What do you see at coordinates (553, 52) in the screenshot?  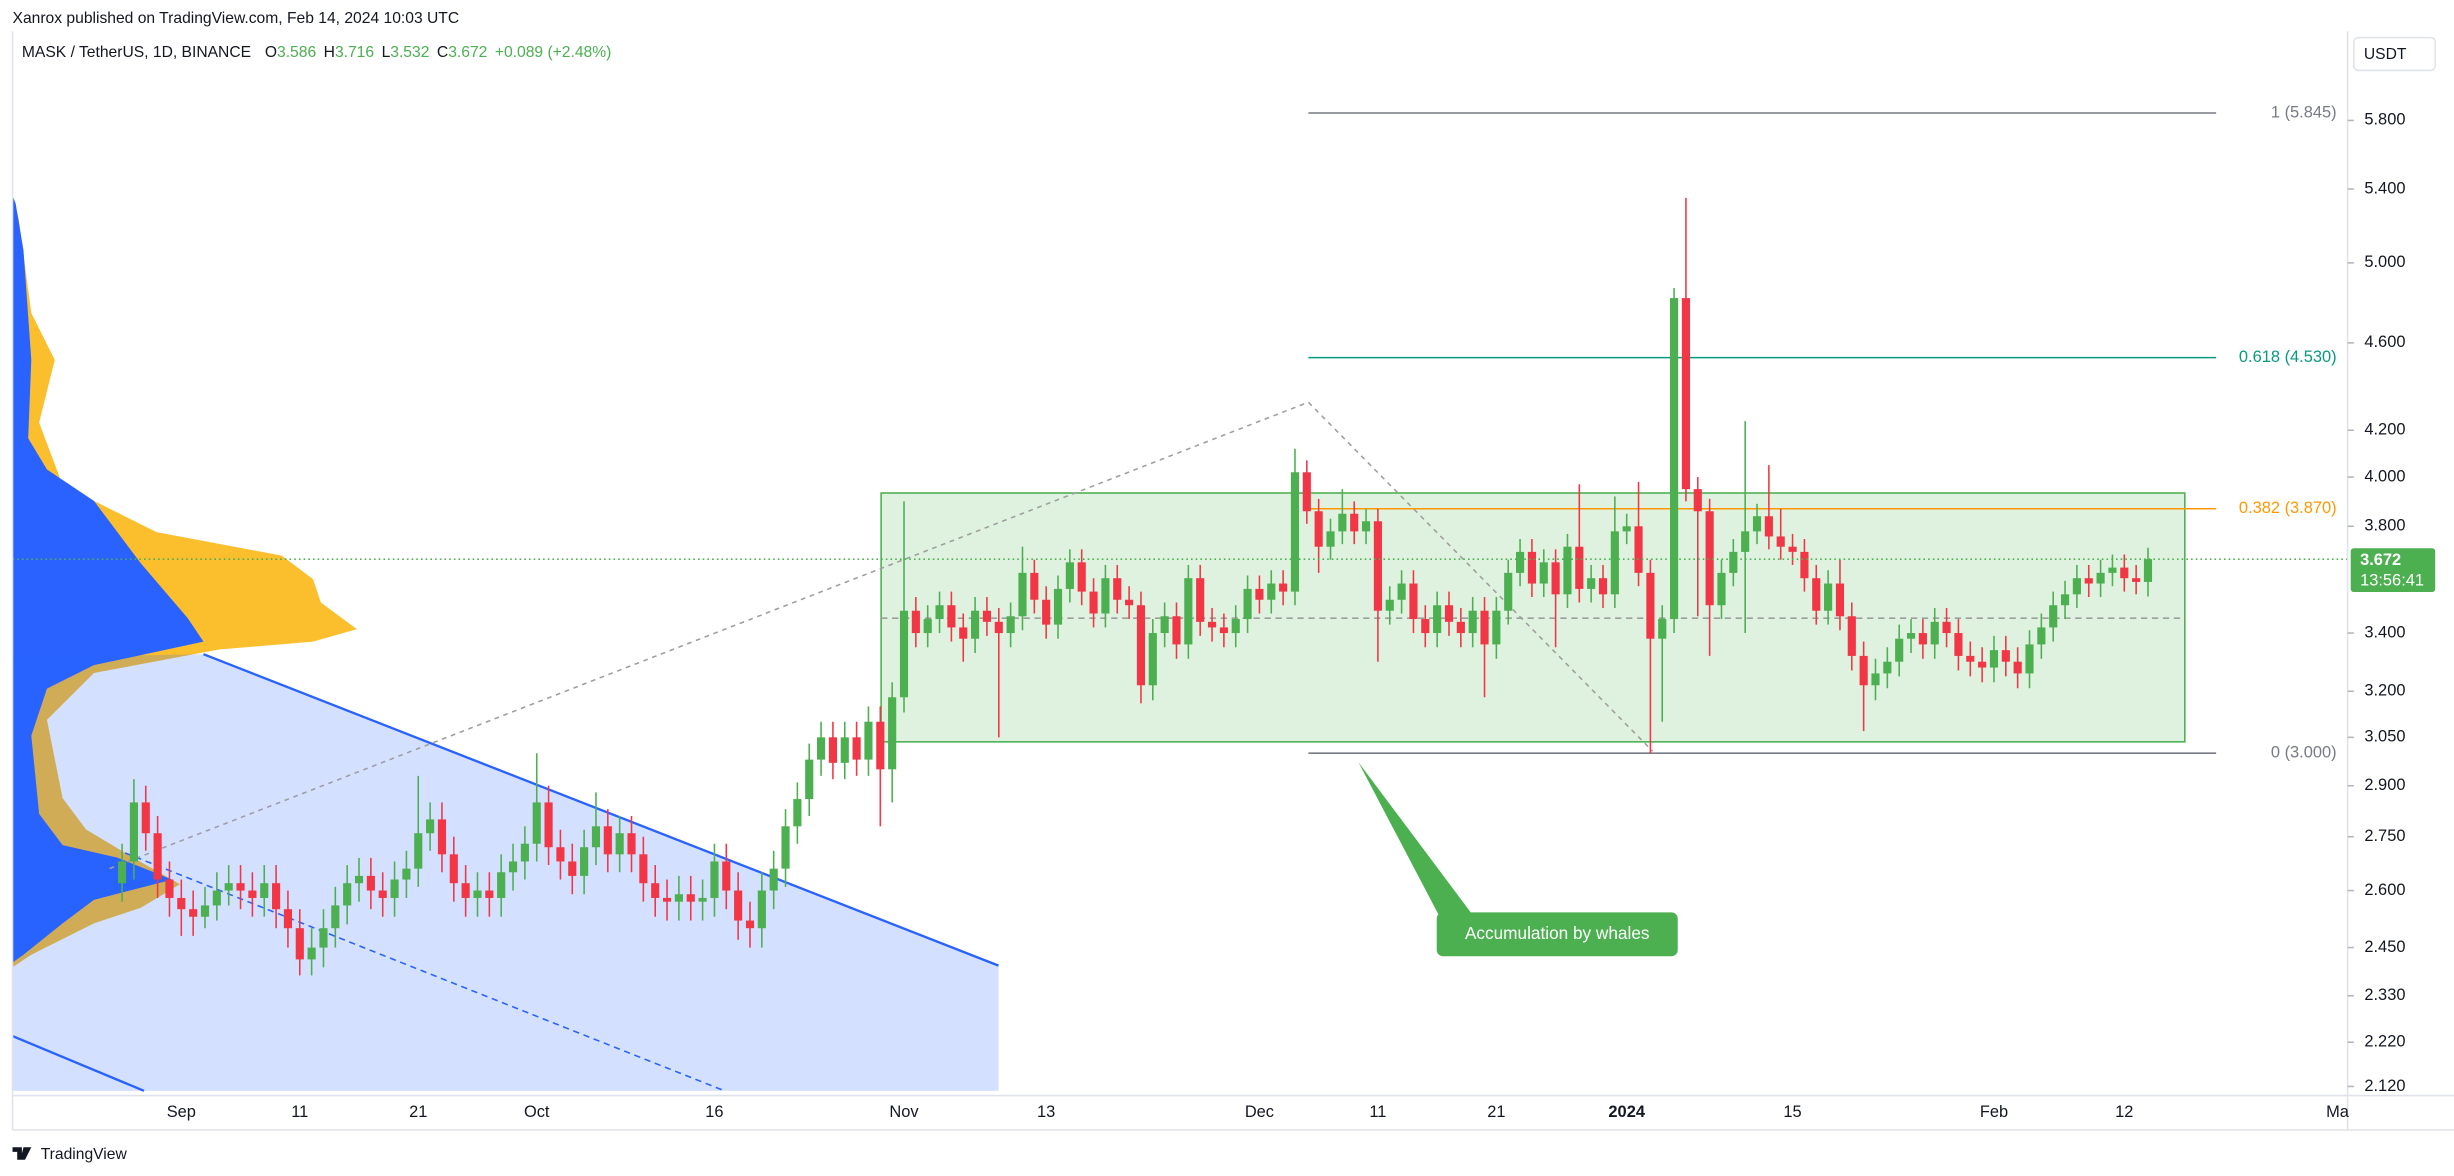 I see `legend-change: +0.089 (+2.48%)` at bounding box center [553, 52].